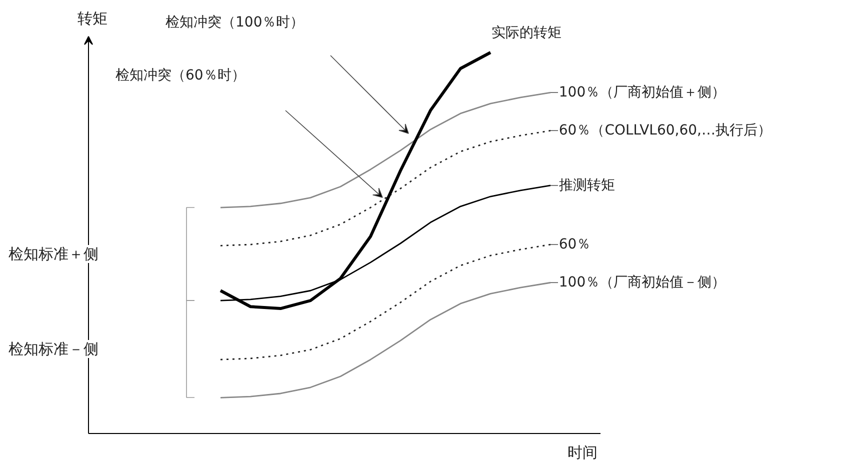  What do you see at coordinates (93, 19) in the screenshot?
I see `text: 转矩` at bounding box center [93, 19].